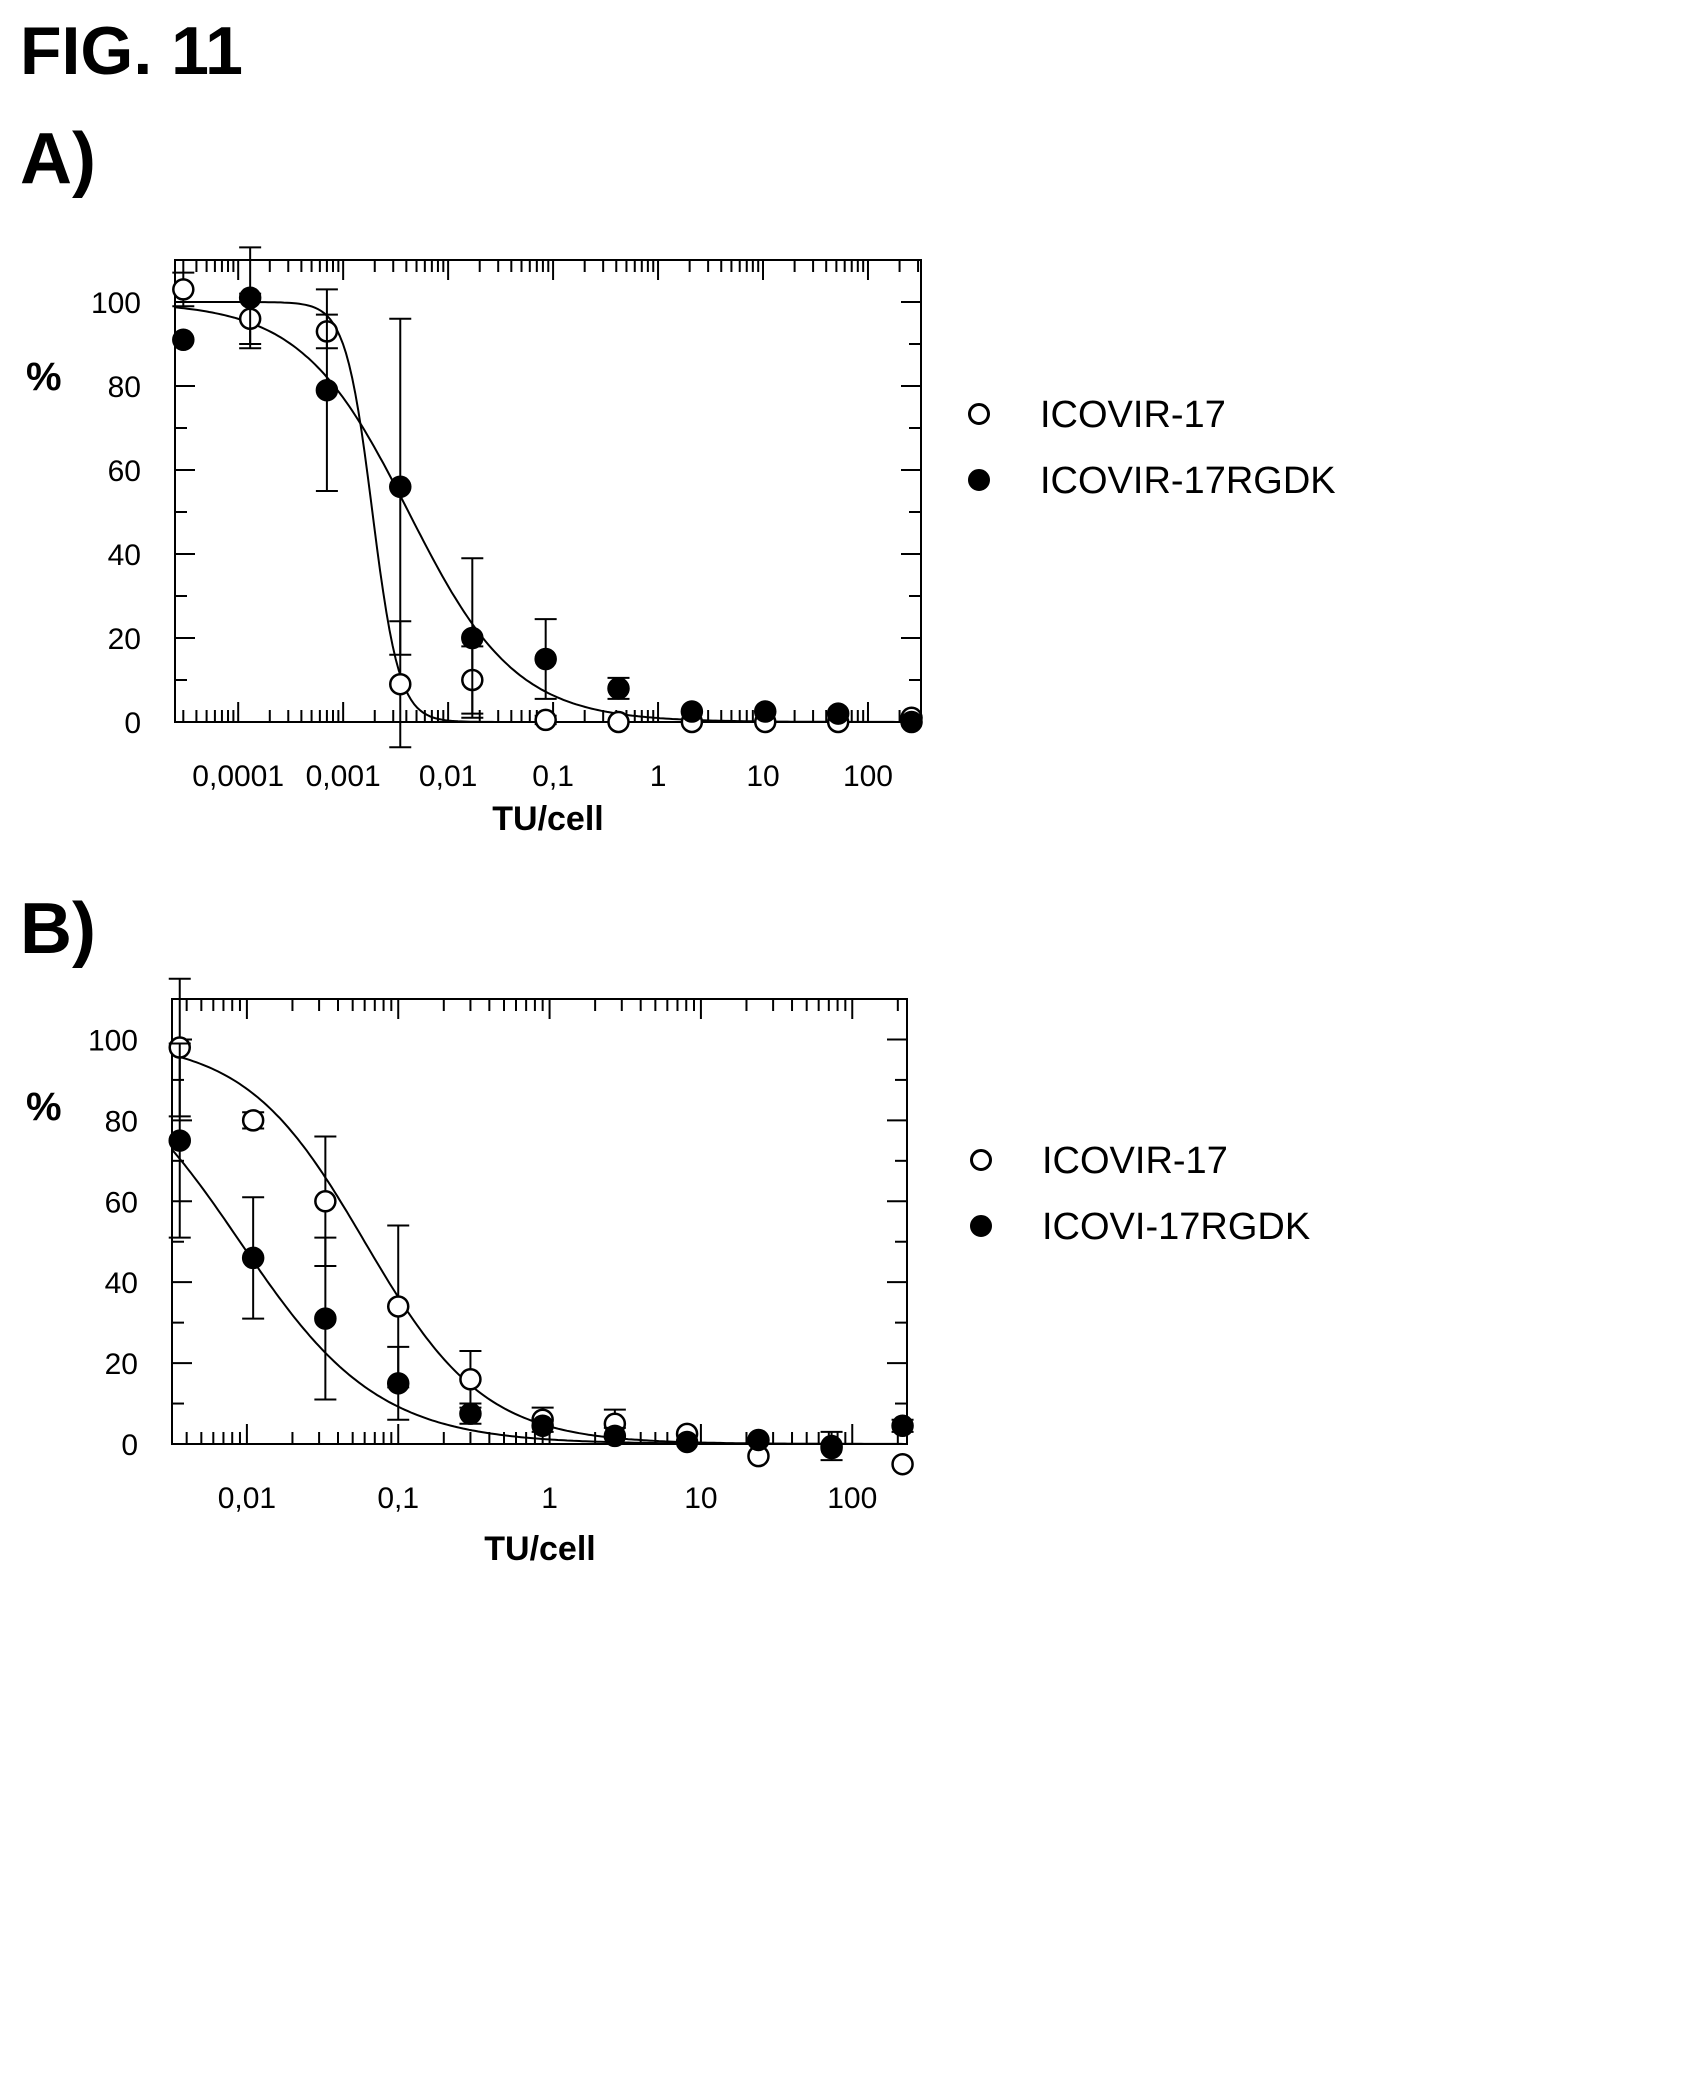 The width and height of the screenshot is (1689, 2087). I want to click on panel-a-xlabel: TU/cell, so click(548, 819).